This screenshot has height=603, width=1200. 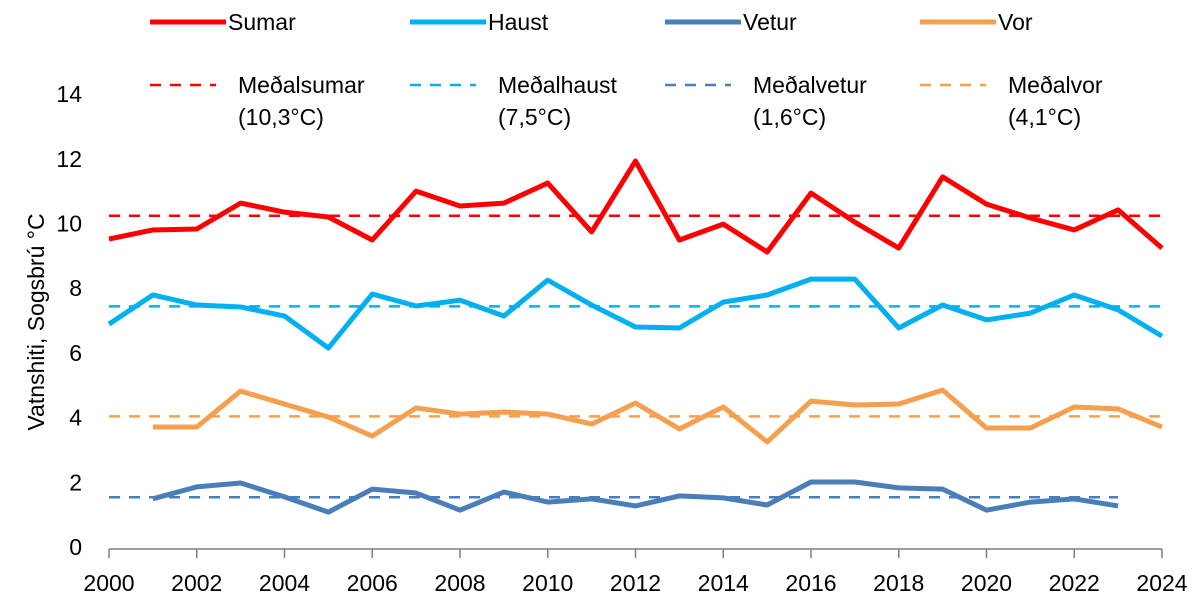 I want to click on legend-label: Meðalsumar (10,3°C), so click(x=301, y=101).